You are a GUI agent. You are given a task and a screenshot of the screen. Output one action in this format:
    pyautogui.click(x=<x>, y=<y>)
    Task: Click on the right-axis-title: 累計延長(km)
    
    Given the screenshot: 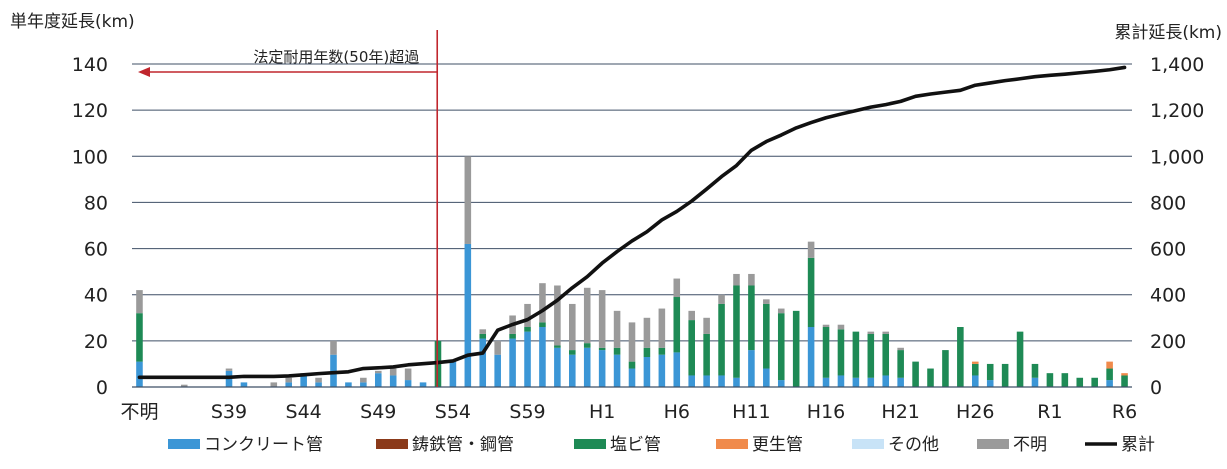 What is the action you would take?
    pyautogui.click(x=1168, y=33)
    